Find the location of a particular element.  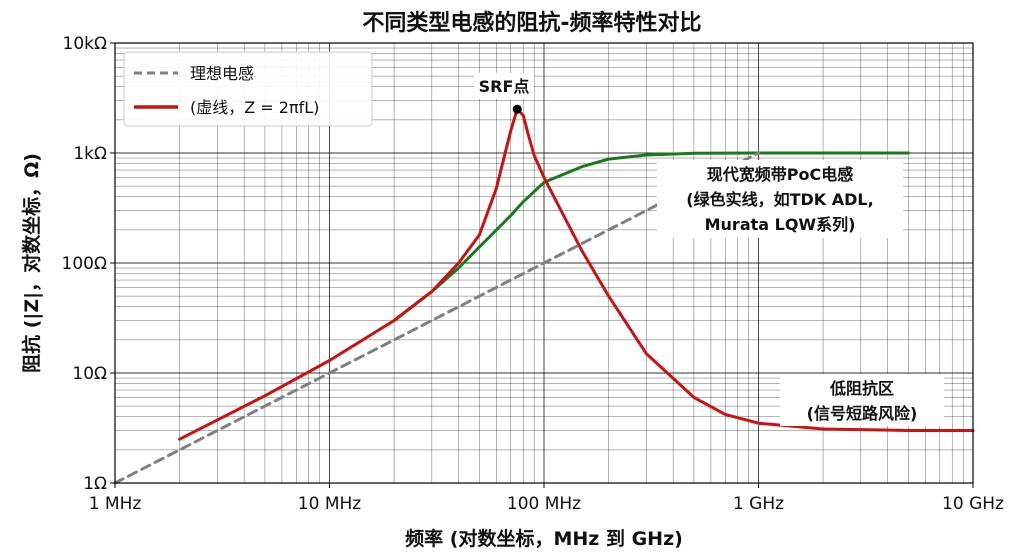

poc-label-line-2: (绿色实线，如TDK ADL, is located at coordinates (779, 199).